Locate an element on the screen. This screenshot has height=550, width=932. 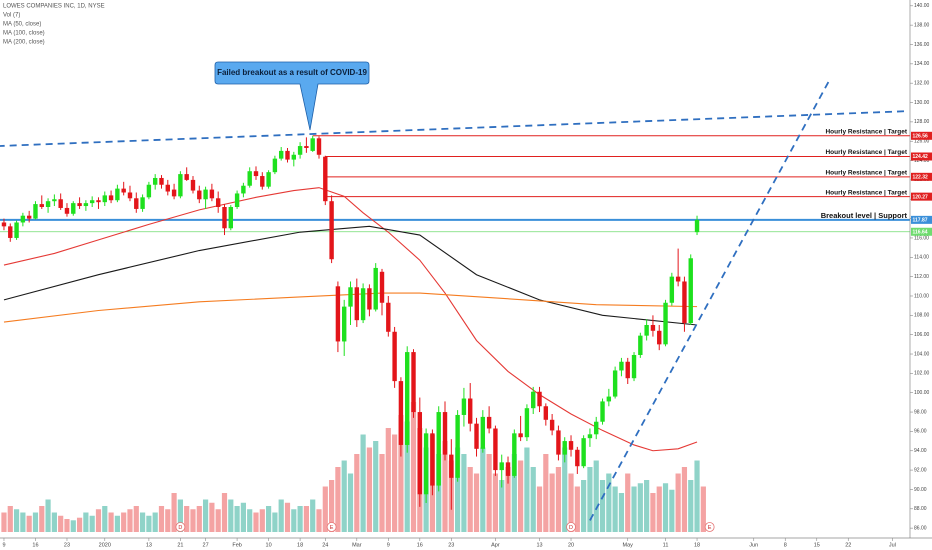
x-tick-label: 20 is located at coordinates (571, 545).